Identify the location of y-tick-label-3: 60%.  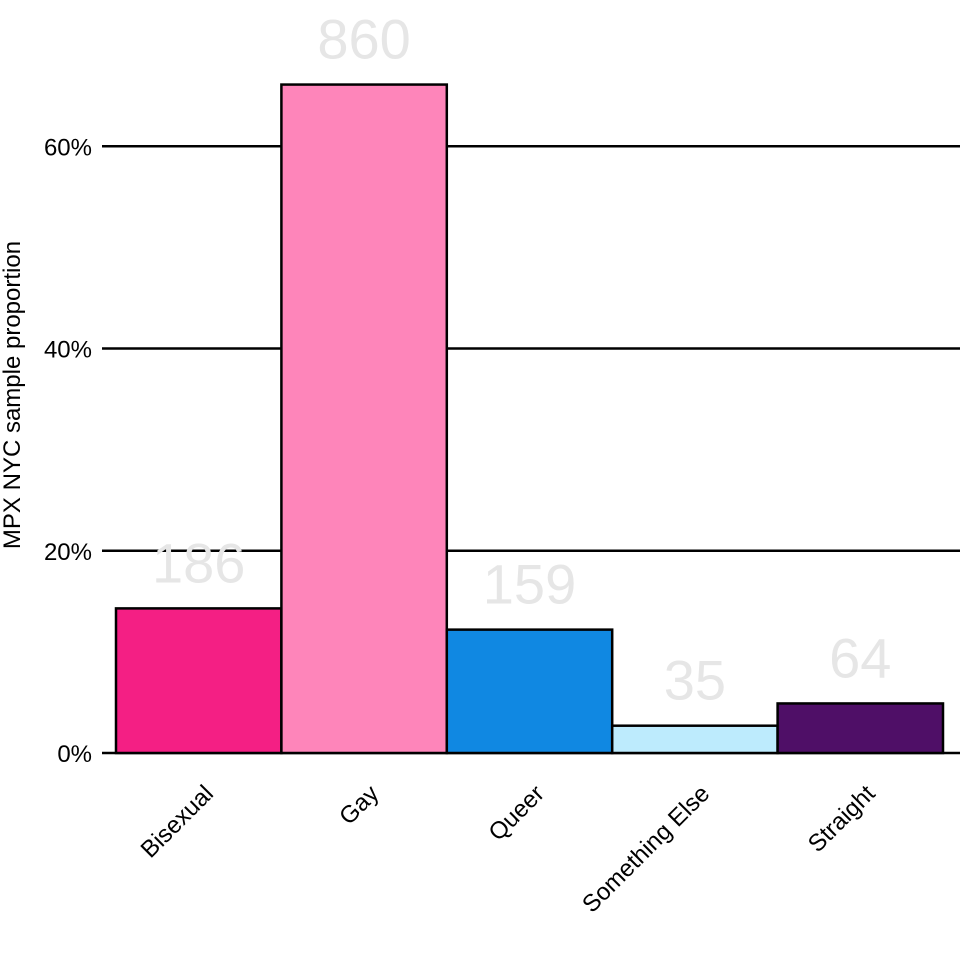
(68, 147).